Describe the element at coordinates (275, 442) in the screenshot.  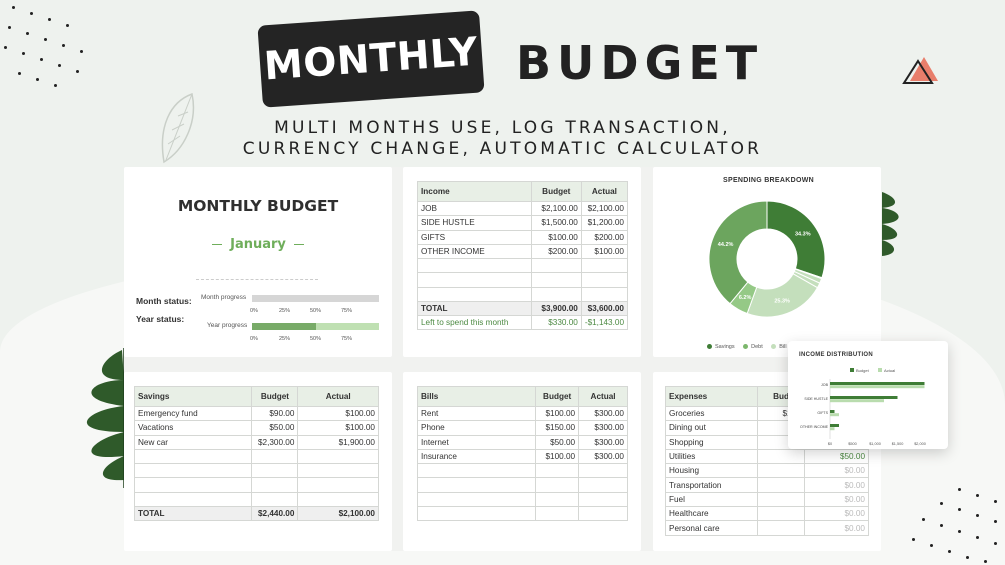
I see `table-cell: $2,300.00` at that location.